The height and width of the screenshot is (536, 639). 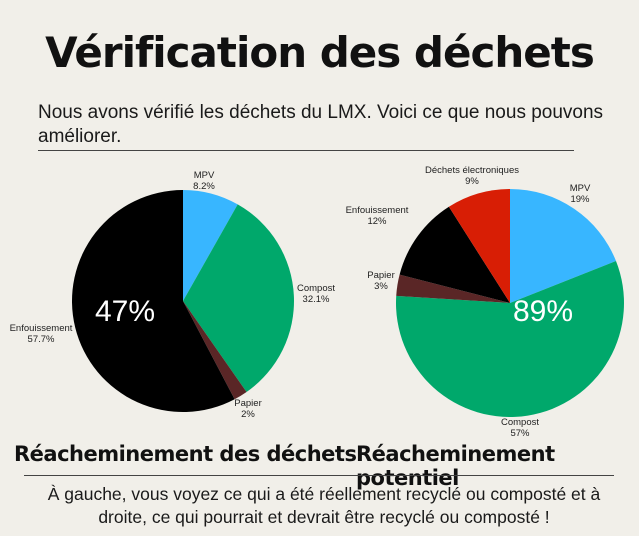 I want to click on pie-center-percentage: 89%, so click(x=543, y=311).